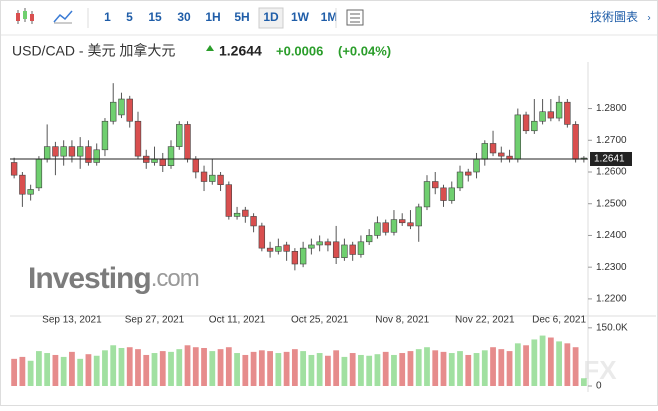  What do you see at coordinates (612, 327) in the screenshot?
I see `volume-tick-label: 150.0K` at bounding box center [612, 327].